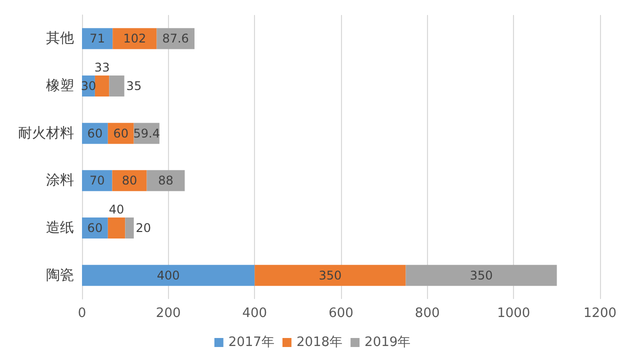 The width and height of the screenshot is (625, 359). I want to click on x-tick-label: 1200, so click(600, 313).